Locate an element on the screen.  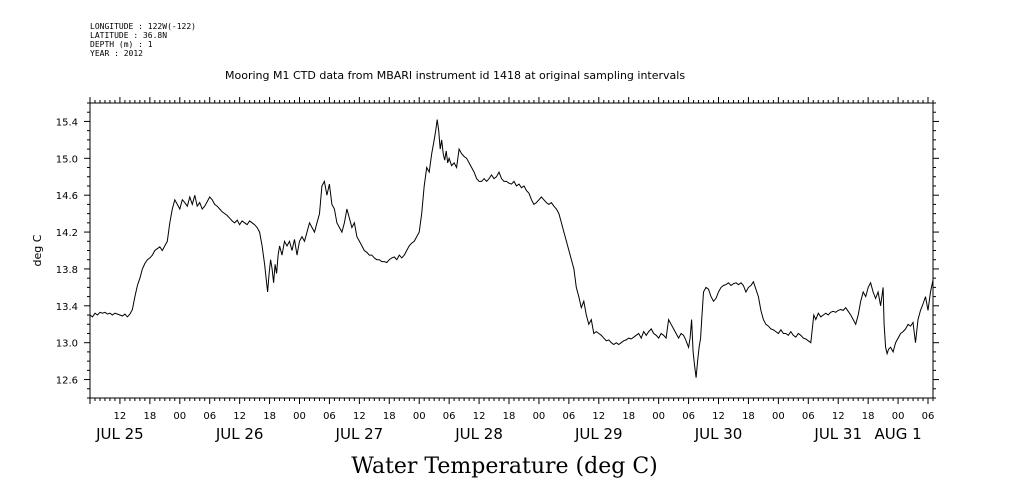
x-day-label: JUL 30 is located at coordinates (718, 434).